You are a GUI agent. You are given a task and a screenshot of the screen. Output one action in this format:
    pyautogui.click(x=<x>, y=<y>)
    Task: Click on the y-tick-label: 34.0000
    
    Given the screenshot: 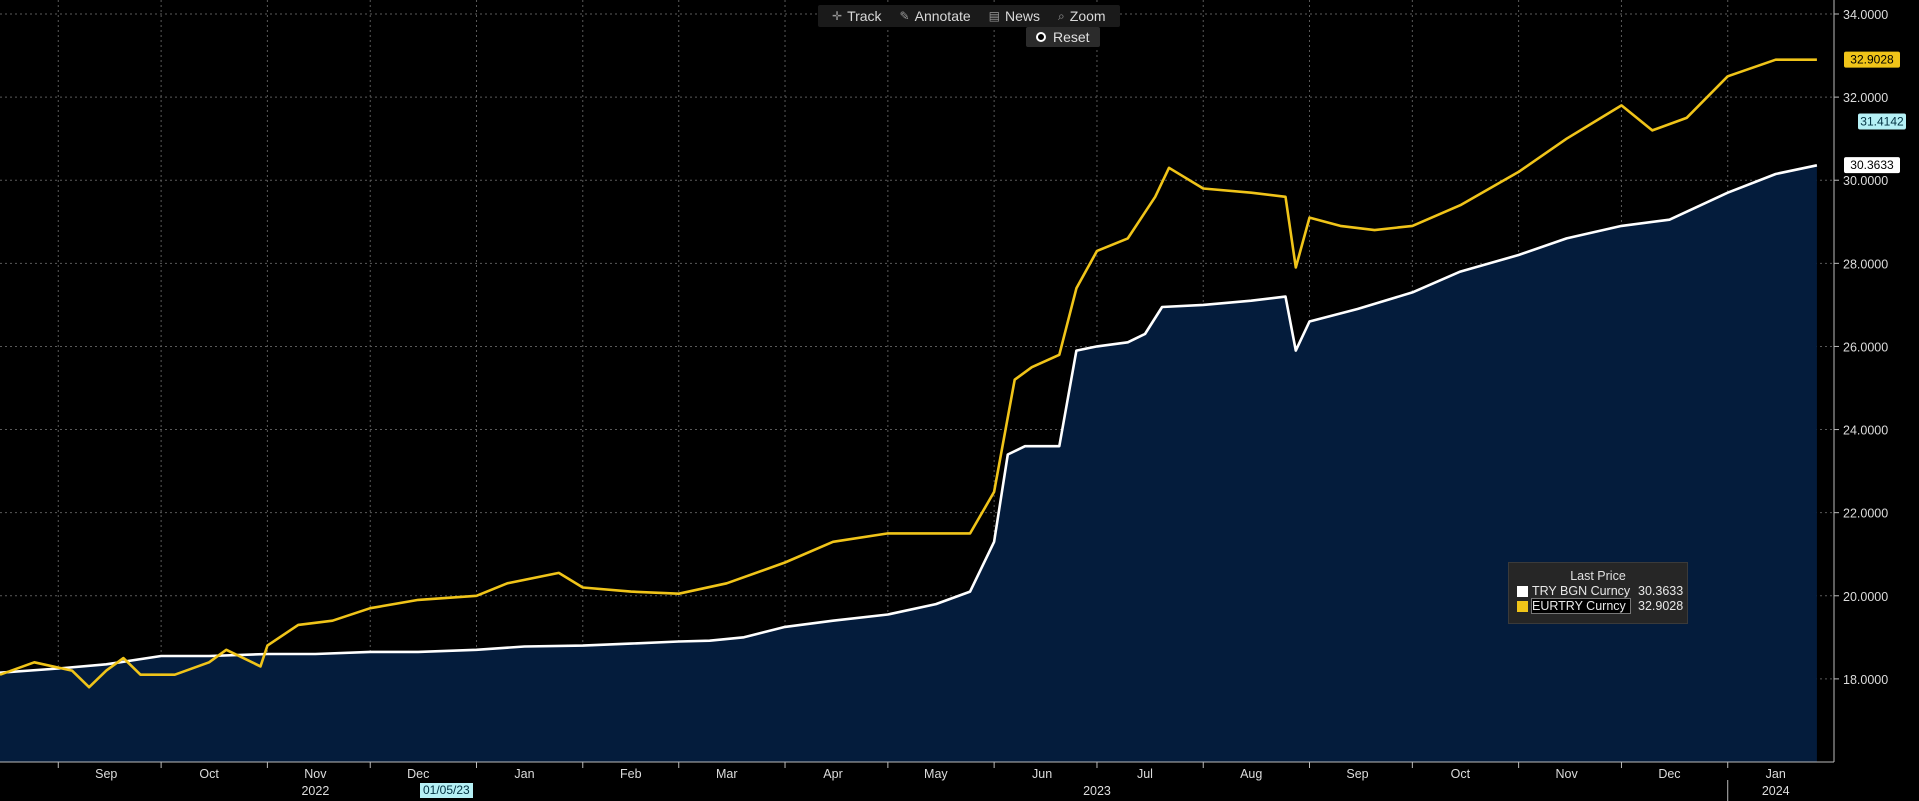 What is the action you would take?
    pyautogui.click(x=1865, y=15)
    